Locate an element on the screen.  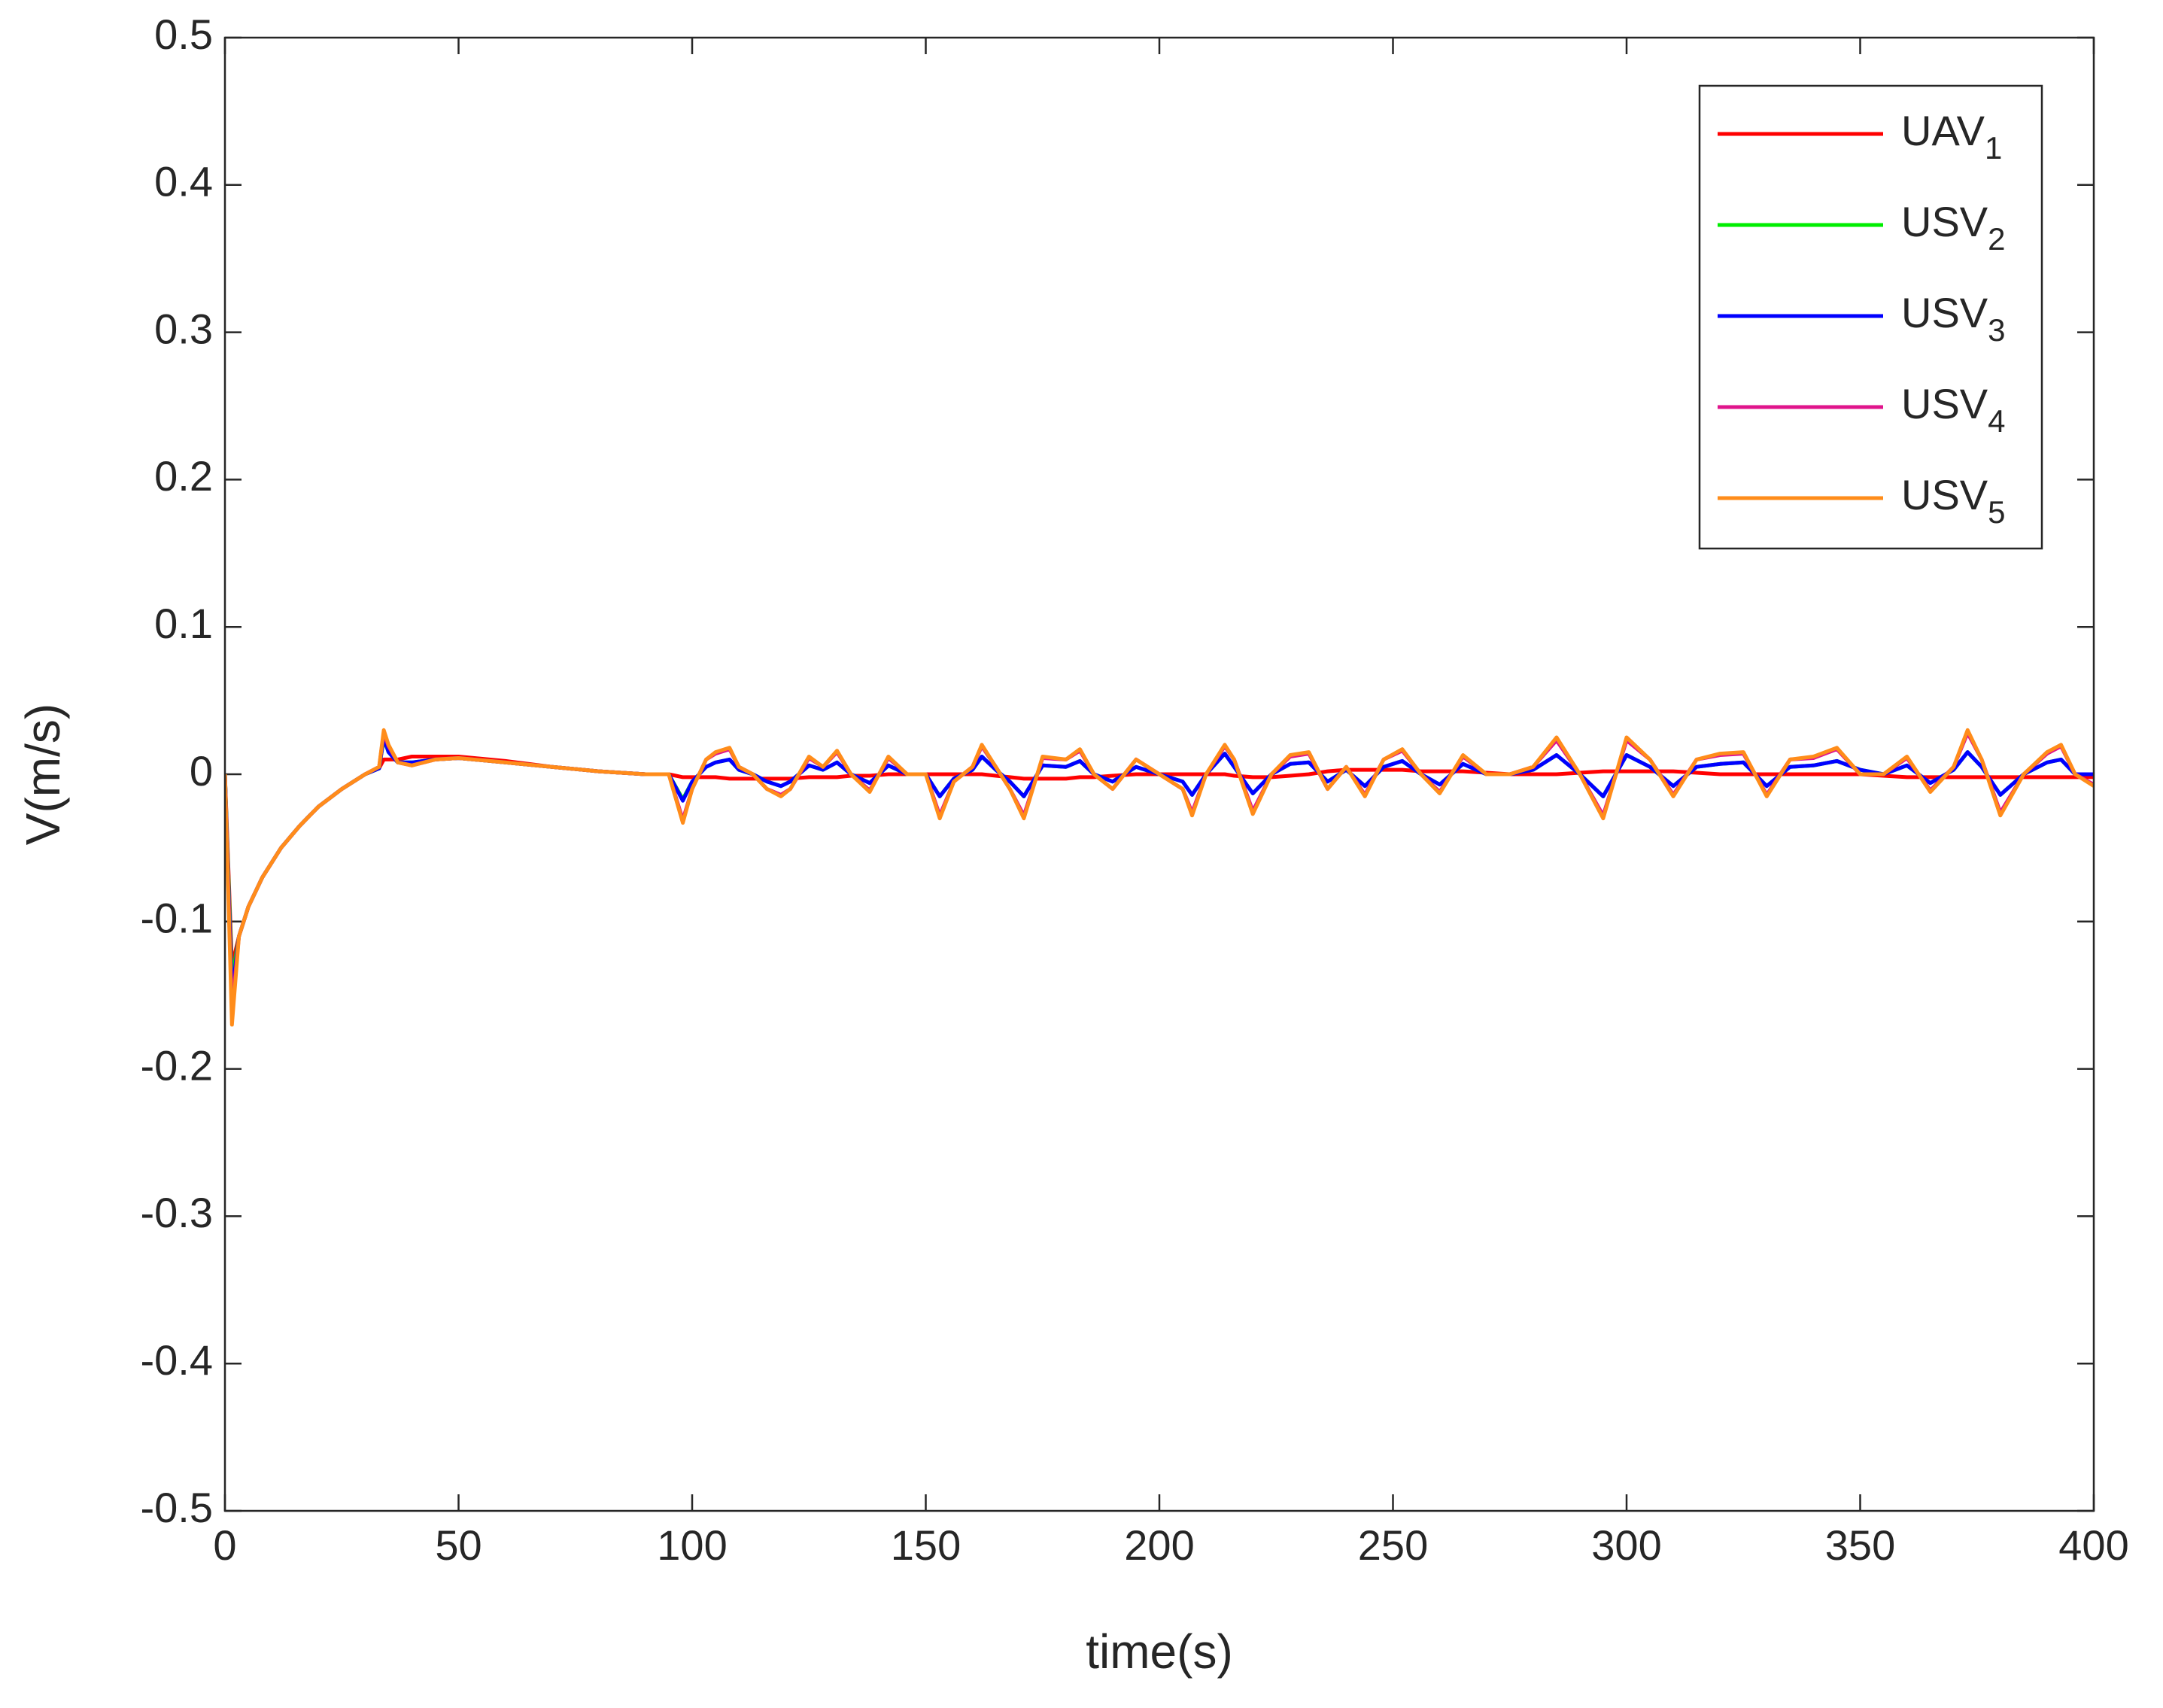
x-tick-label: 350 is located at coordinates (1860, 1545).